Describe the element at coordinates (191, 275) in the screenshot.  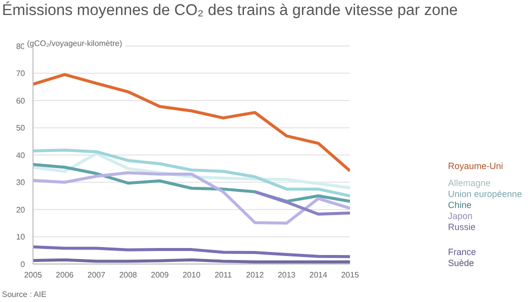
I see `x-tick-label: 2010` at that location.